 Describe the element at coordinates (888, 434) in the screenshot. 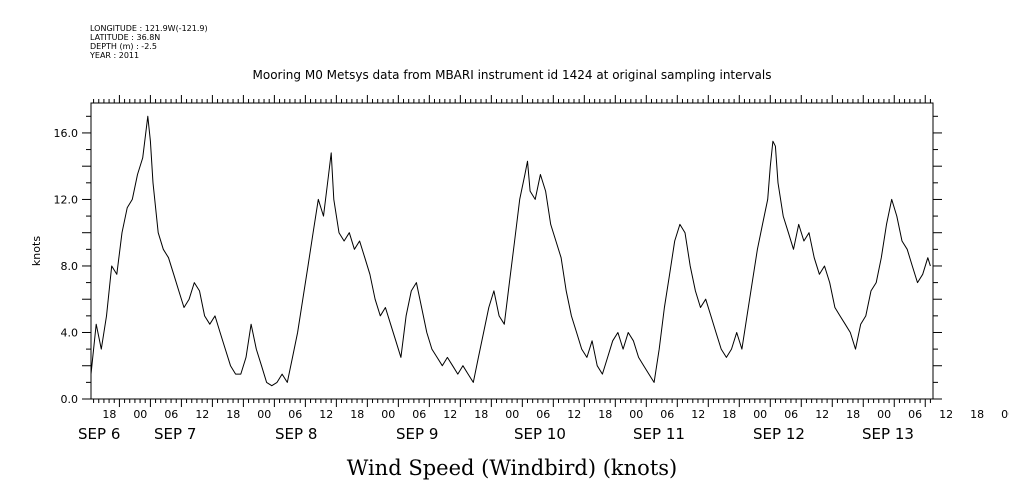

I see `x-day-label: SEP 13` at that location.